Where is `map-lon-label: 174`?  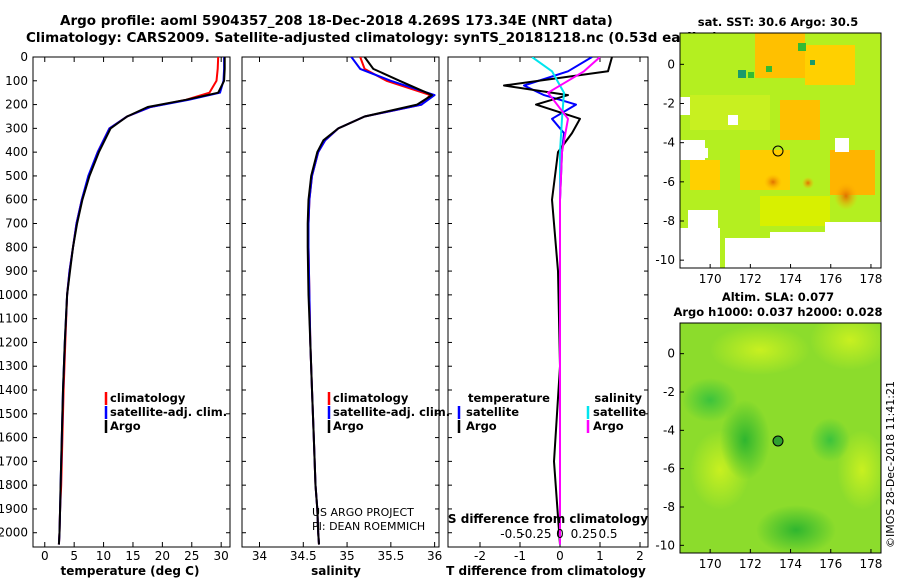
map-lon-label: 174 is located at coordinates (790, 564).